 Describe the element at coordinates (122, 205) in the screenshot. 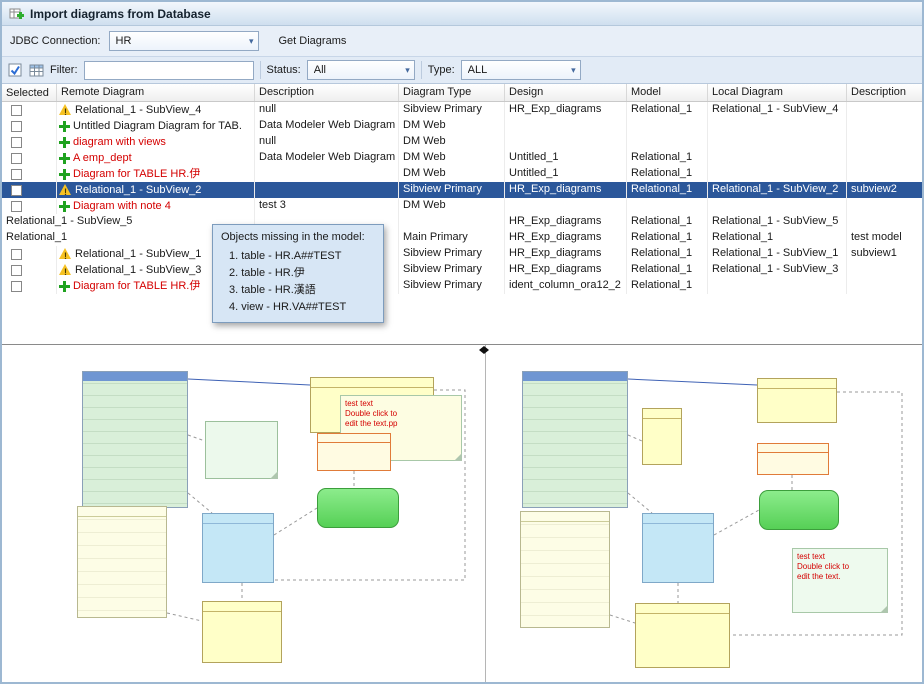

I see `remote-diagram-name: Diagram with note 4` at that location.